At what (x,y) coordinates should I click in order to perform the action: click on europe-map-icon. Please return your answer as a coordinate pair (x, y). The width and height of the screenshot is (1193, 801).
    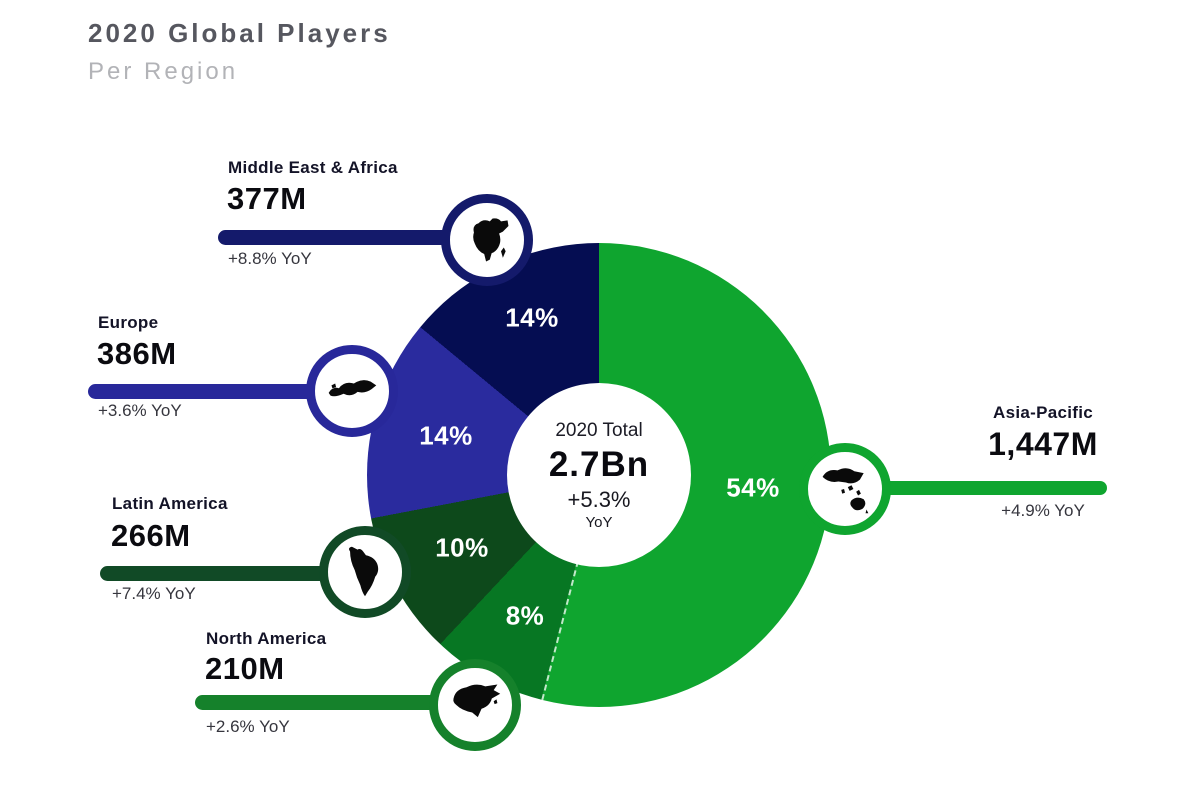
    Looking at the image, I should click on (352, 388).